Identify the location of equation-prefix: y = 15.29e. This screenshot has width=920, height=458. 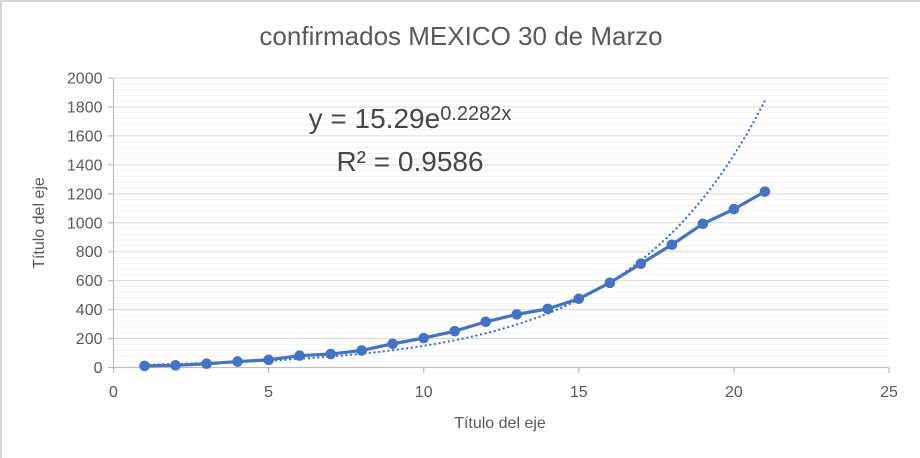
(374, 118).